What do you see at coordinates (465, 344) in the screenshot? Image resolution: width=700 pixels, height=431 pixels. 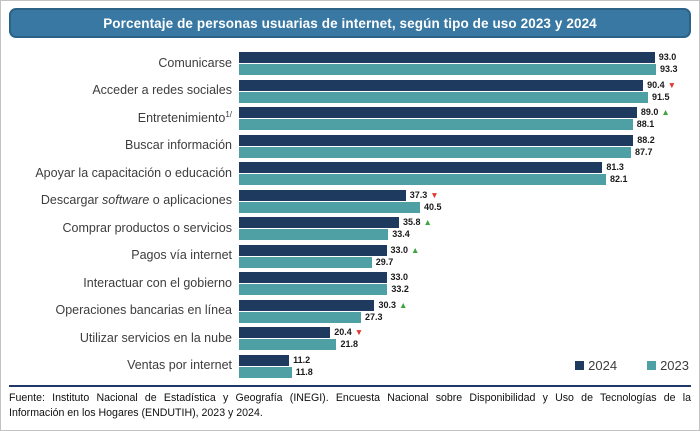 I see `bar-line-2023: 21.8` at bounding box center [465, 344].